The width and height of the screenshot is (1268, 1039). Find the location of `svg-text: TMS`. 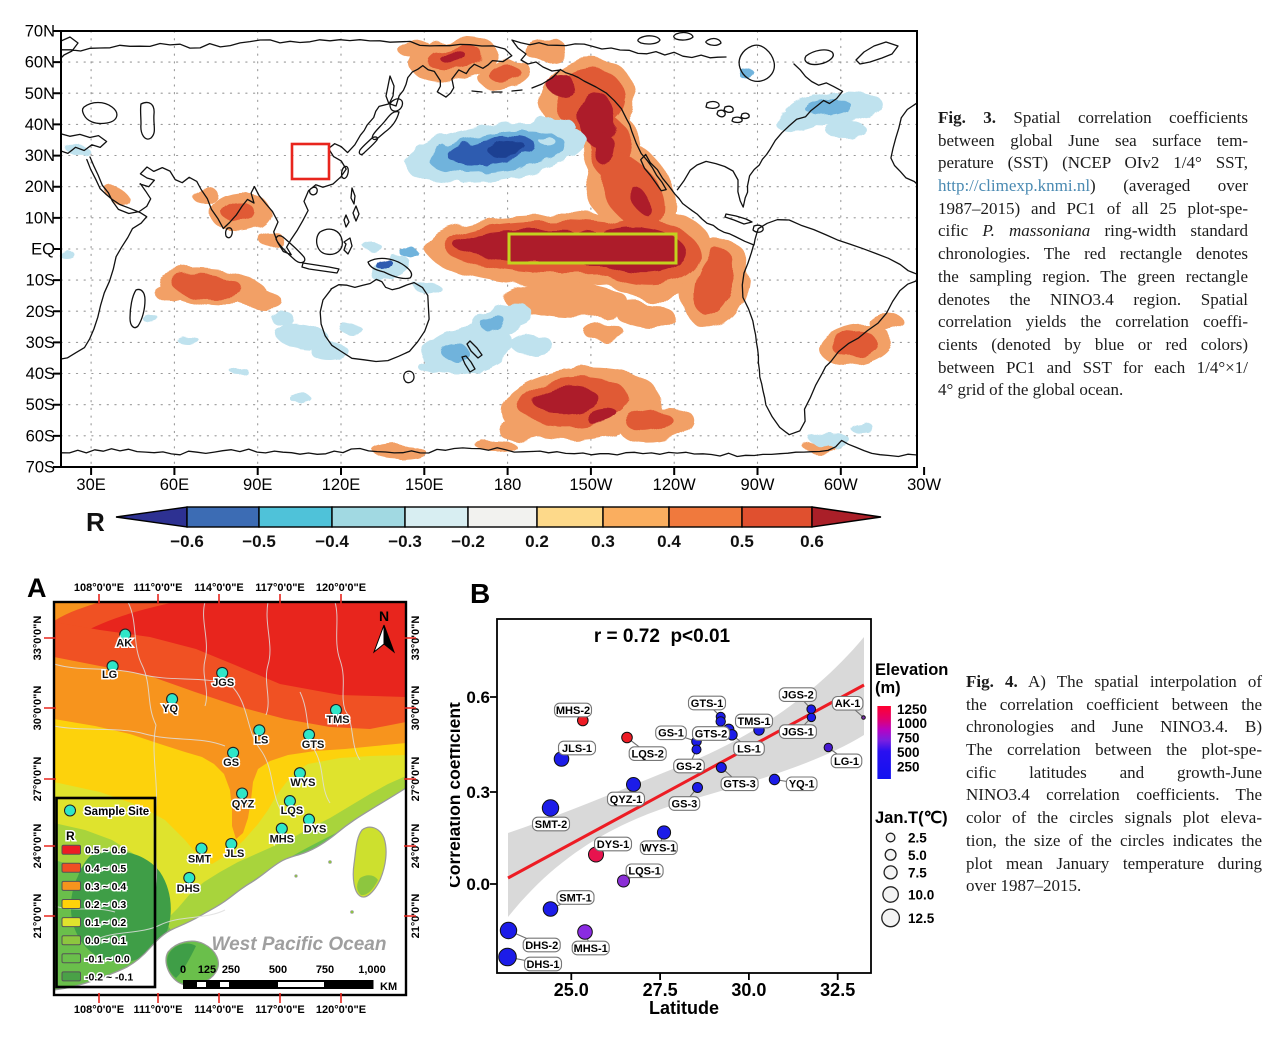

svg-text: TMS is located at coordinates (337, 720).